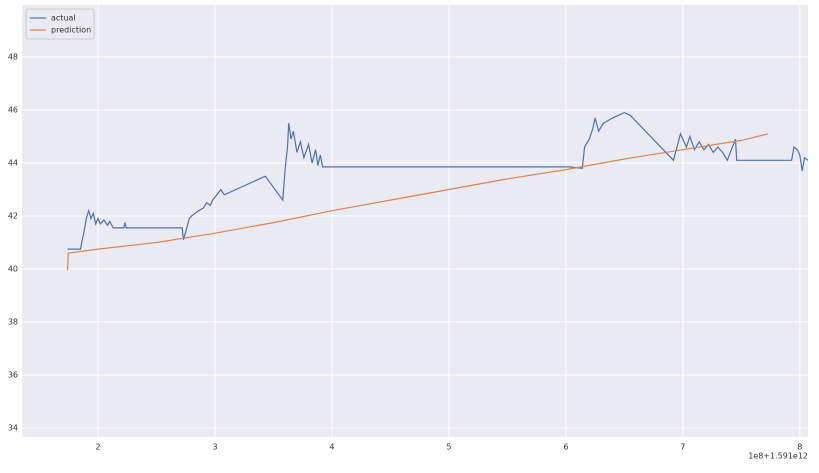 This screenshot has width=819, height=473. I want to click on legend-label: prediction, so click(71, 30).